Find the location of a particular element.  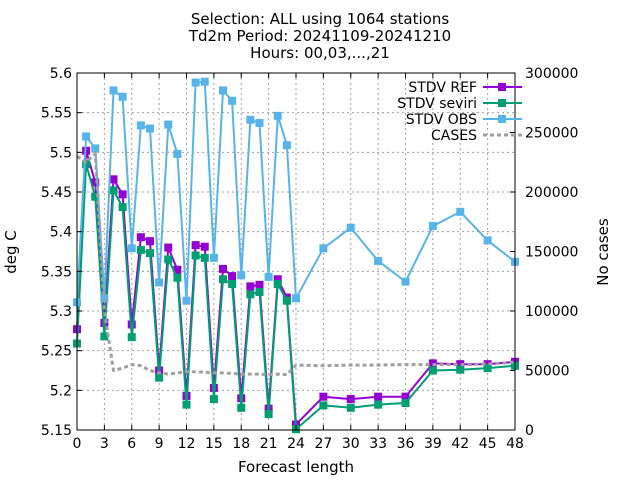

x-tick-label: 9 is located at coordinates (159, 444).